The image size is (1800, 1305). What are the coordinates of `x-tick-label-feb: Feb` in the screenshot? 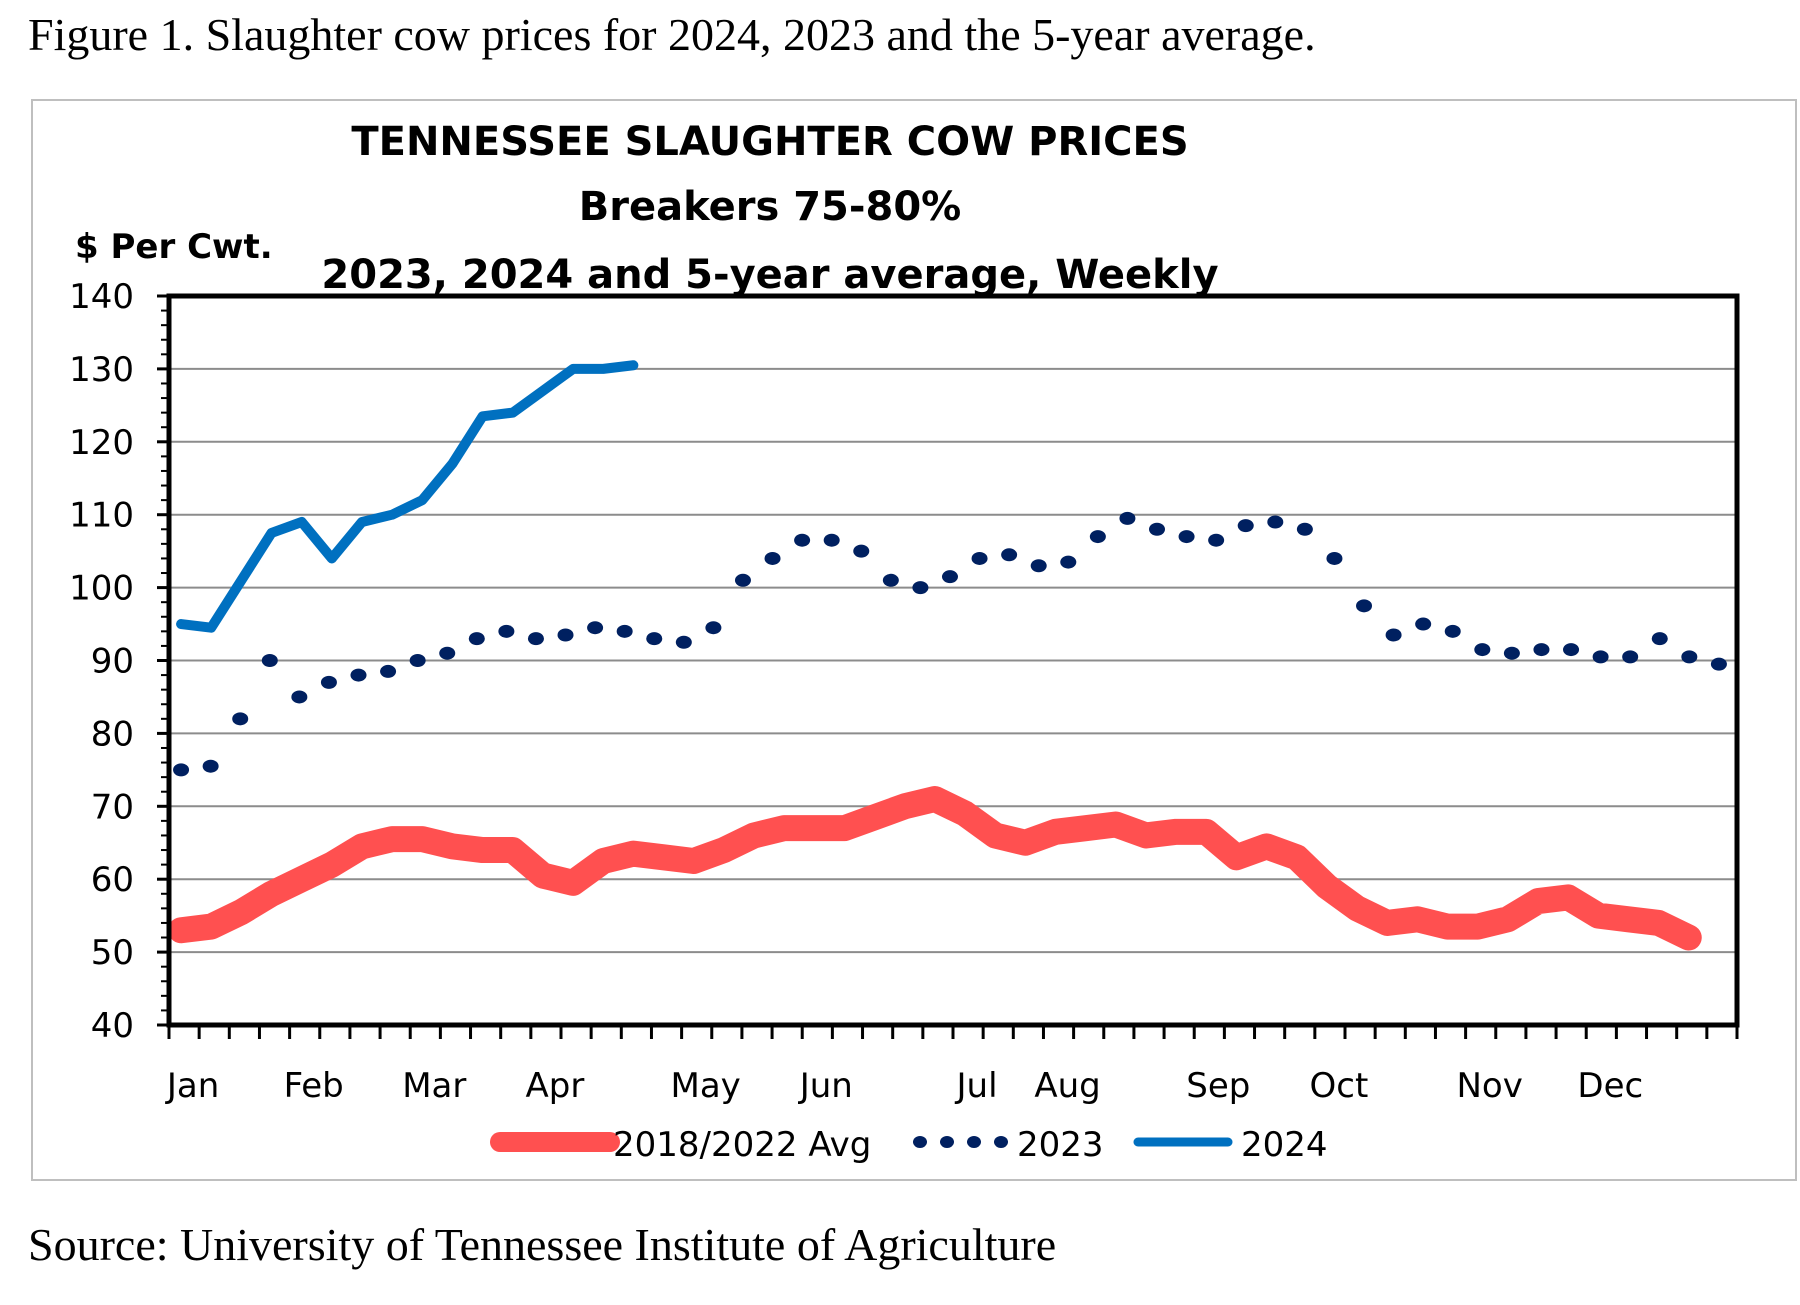 It's located at (314, 1086).